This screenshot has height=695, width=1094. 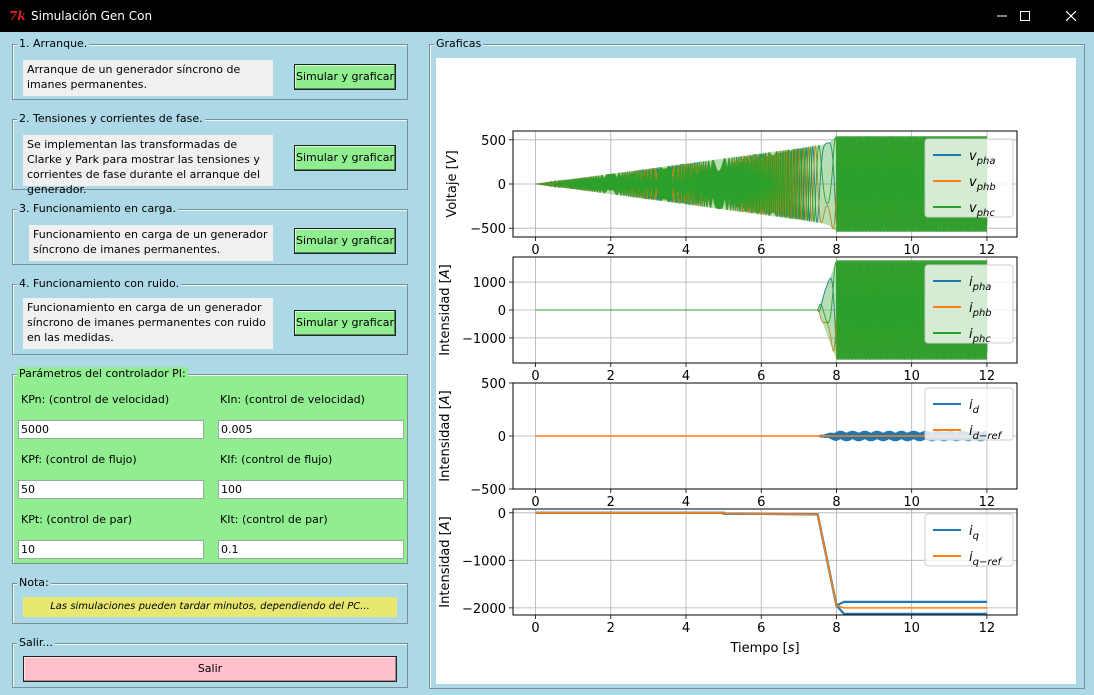 I want to click on legend: ipha iphb iphc, so click(x=969, y=304).